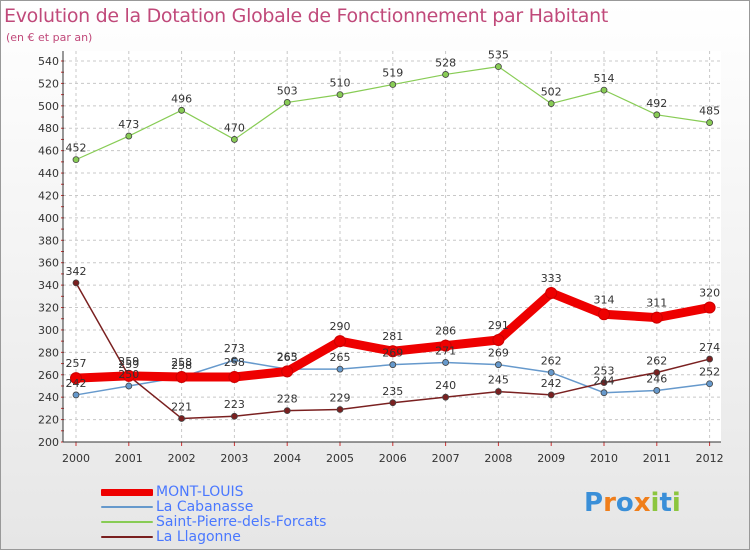 The width and height of the screenshot is (750, 550). I want to click on legend-swatch-saint-pierre, so click(127, 522).